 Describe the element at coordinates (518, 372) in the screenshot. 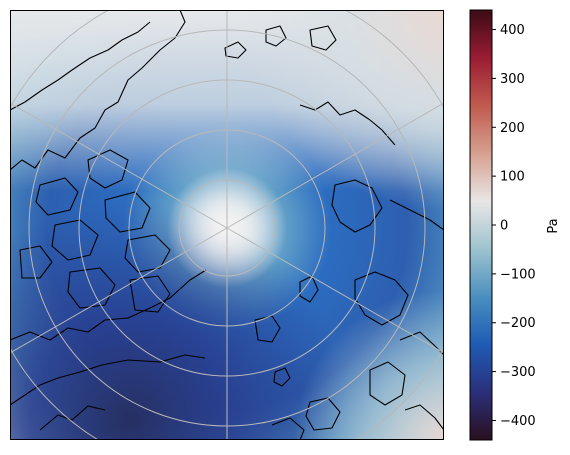

I see `colorbar-tick-label: −300` at that location.